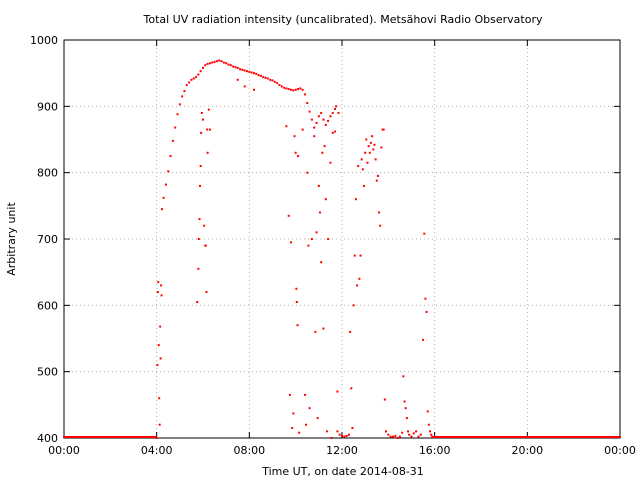 The height and width of the screenshot is (480, 640). What do you see at coordinates (11, 239) in the screenshot?
I see `y-axis-title: Arbitrary unit` at bounding box center [11, 239].